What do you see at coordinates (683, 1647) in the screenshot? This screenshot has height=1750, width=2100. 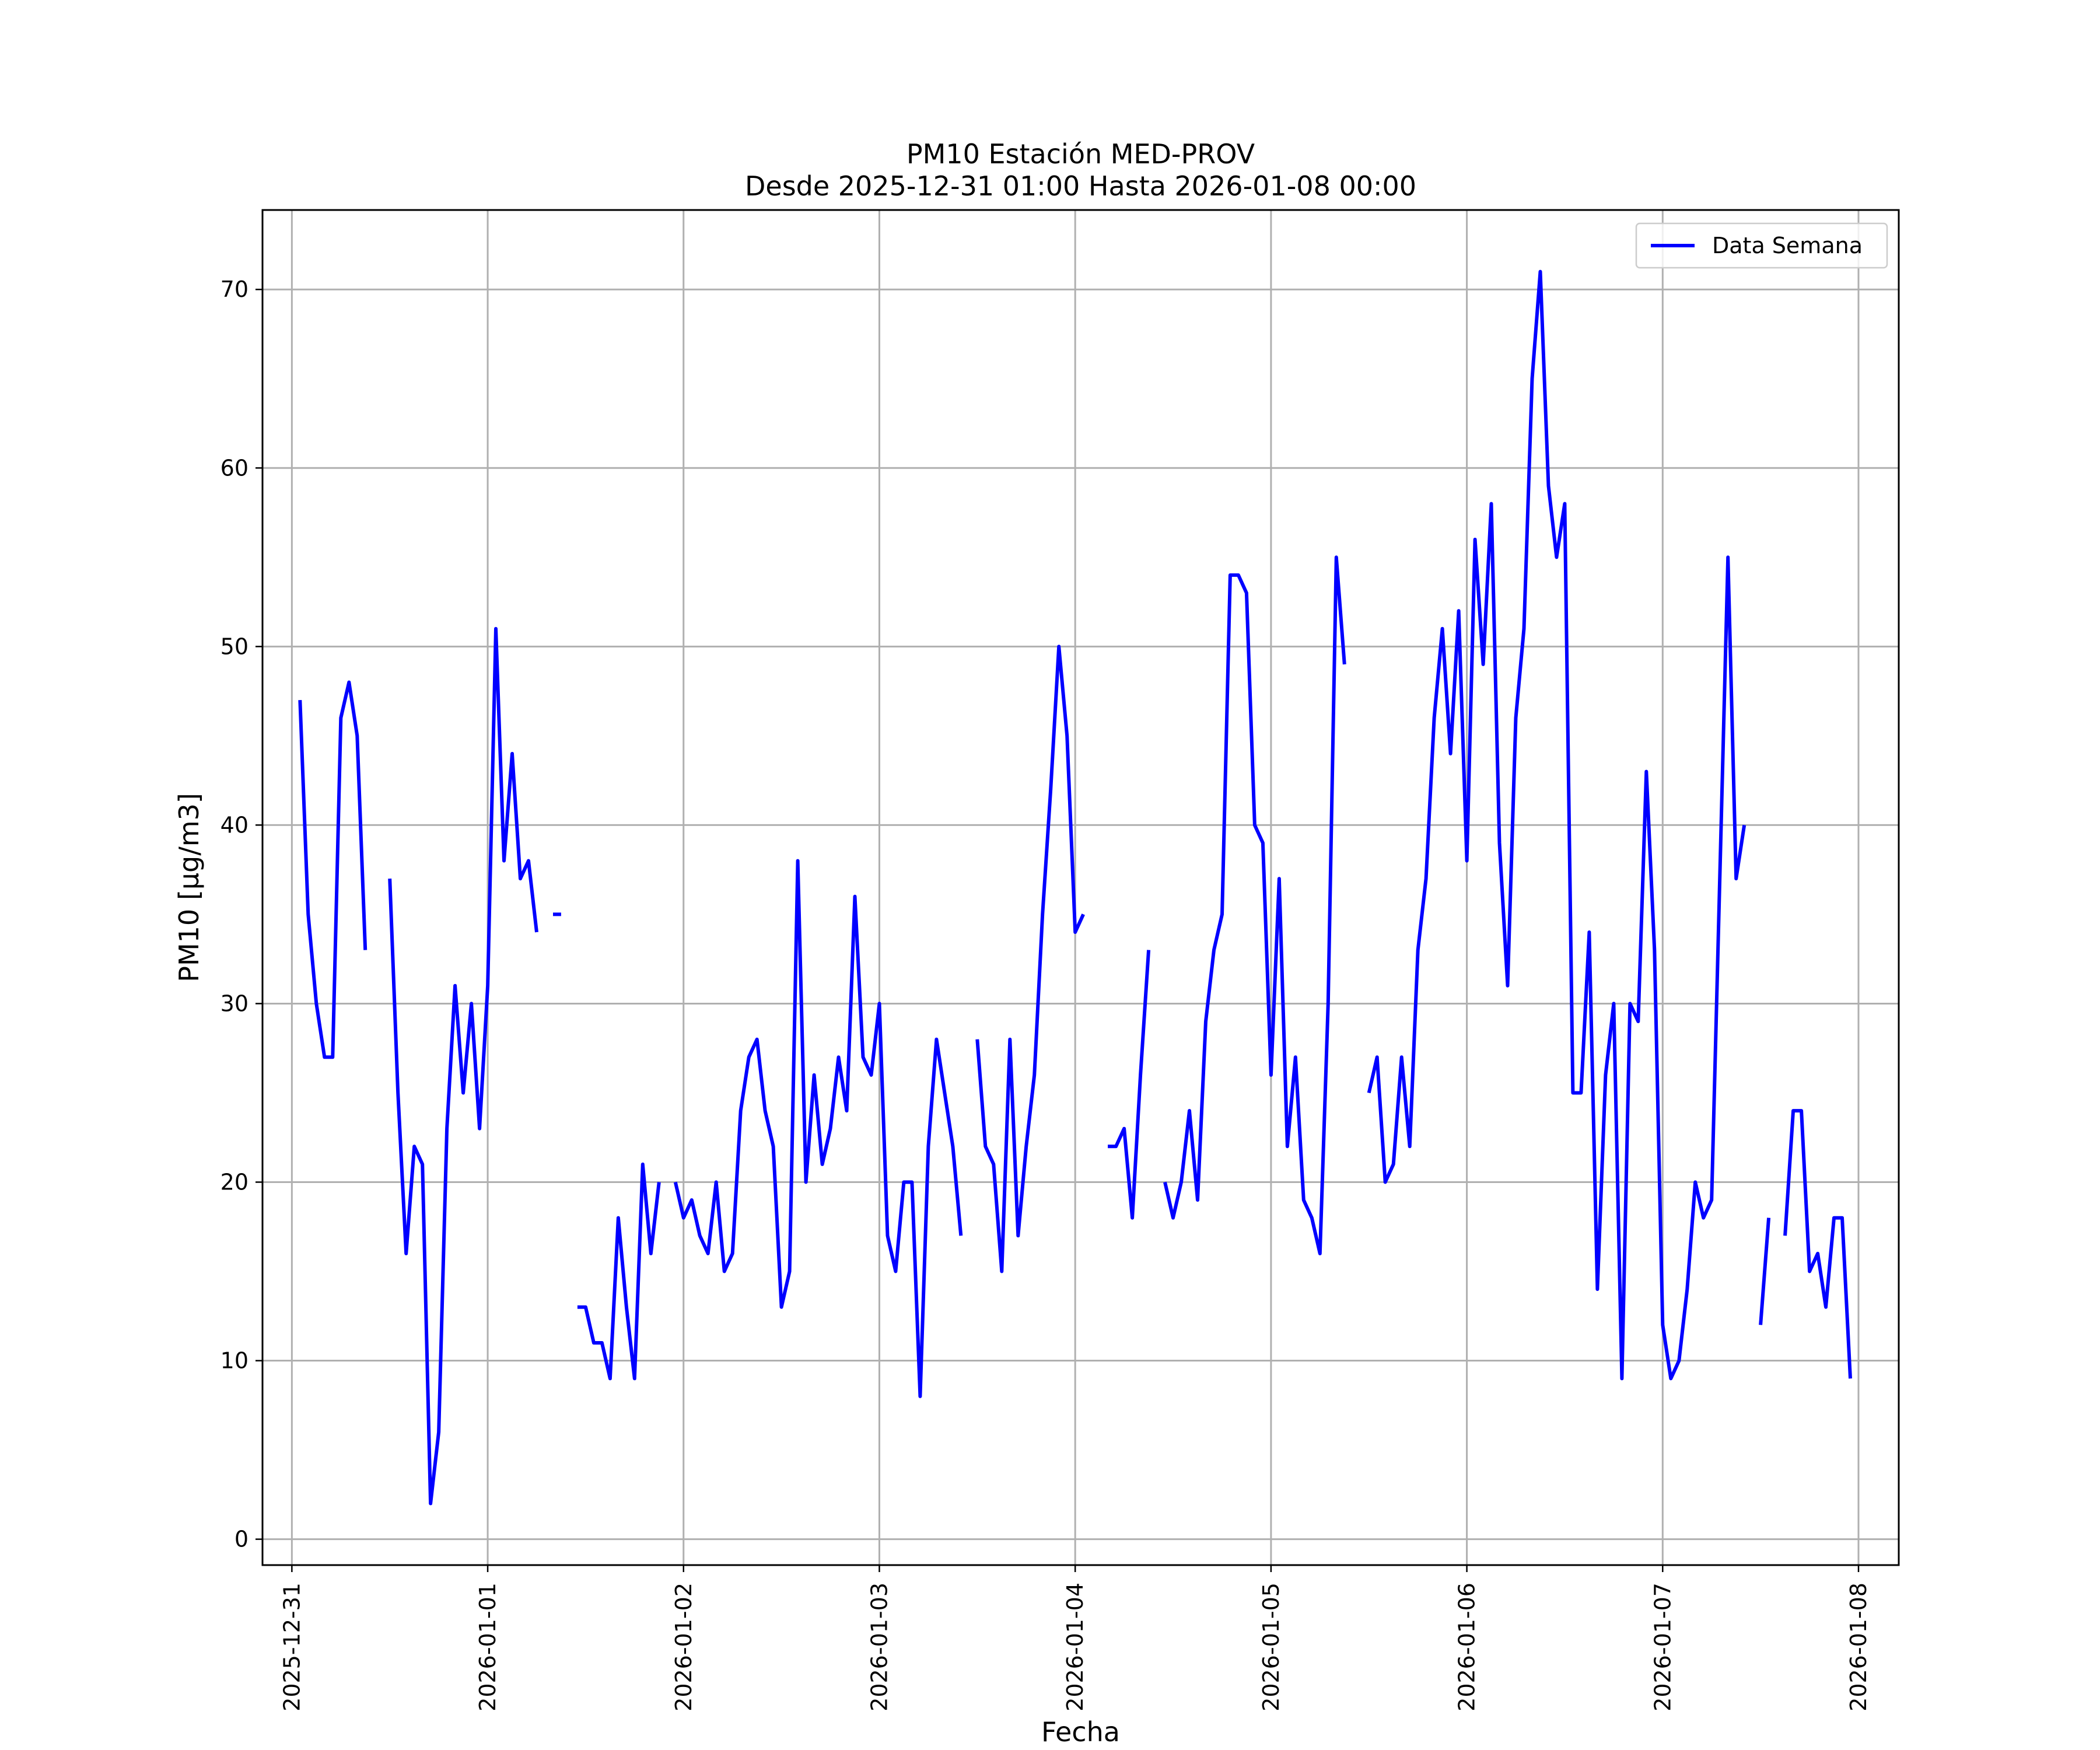 I see `x-tick-label: 2026-01-02` at bounding box center [683, 1647].